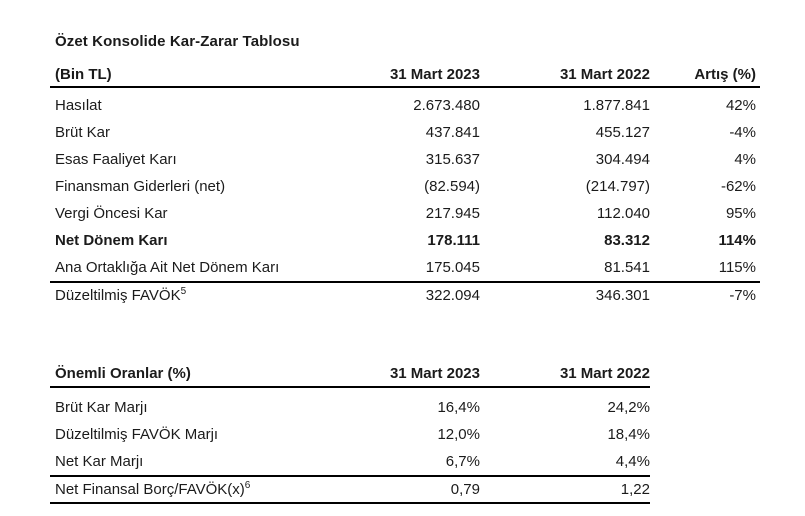  Describe the element at coordinates (350, 407) in the screenshot. I see `table-row-brut-kar-marji: Brüt Kar Marjı 16,4% 24,2%` at that location.